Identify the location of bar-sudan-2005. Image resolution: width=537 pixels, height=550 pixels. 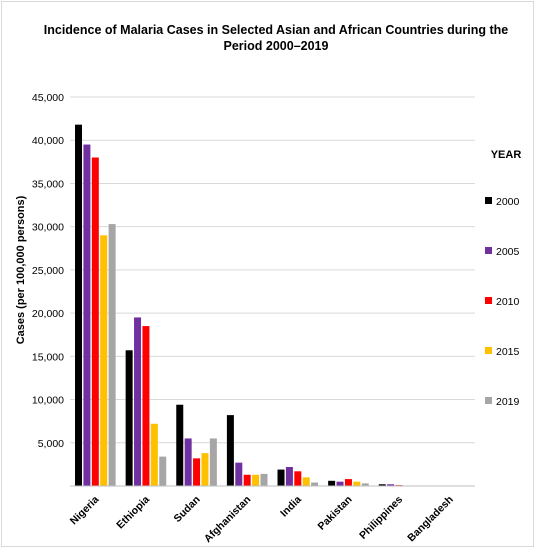
(188, 462).